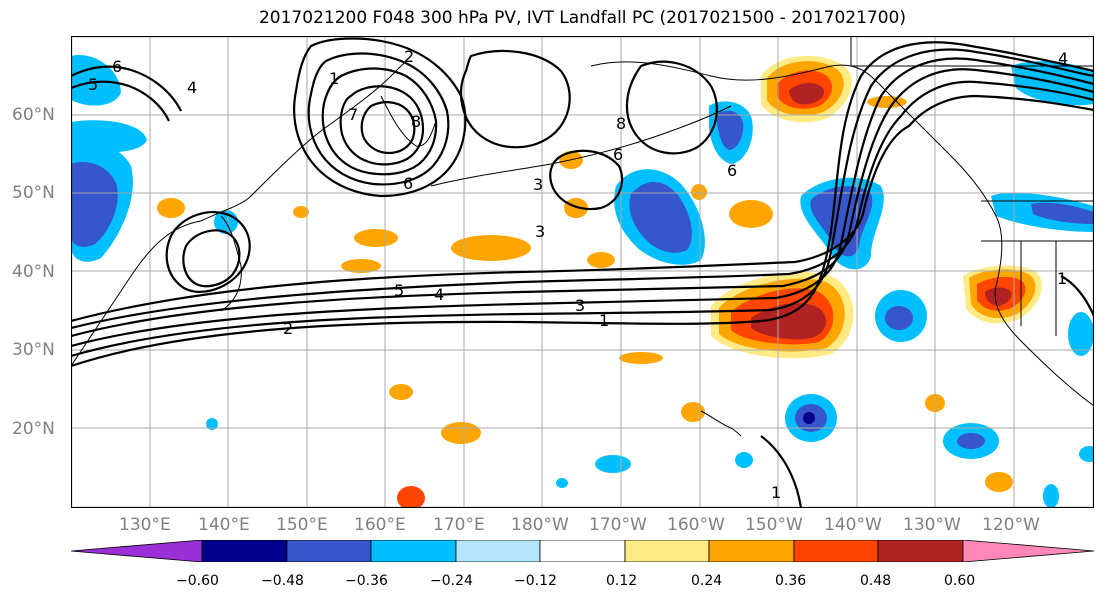  What do you see at coordinates (380, 525) in the screenshot?
I see `lon-label-160e: 160°E` at bounding box center [380, 525].